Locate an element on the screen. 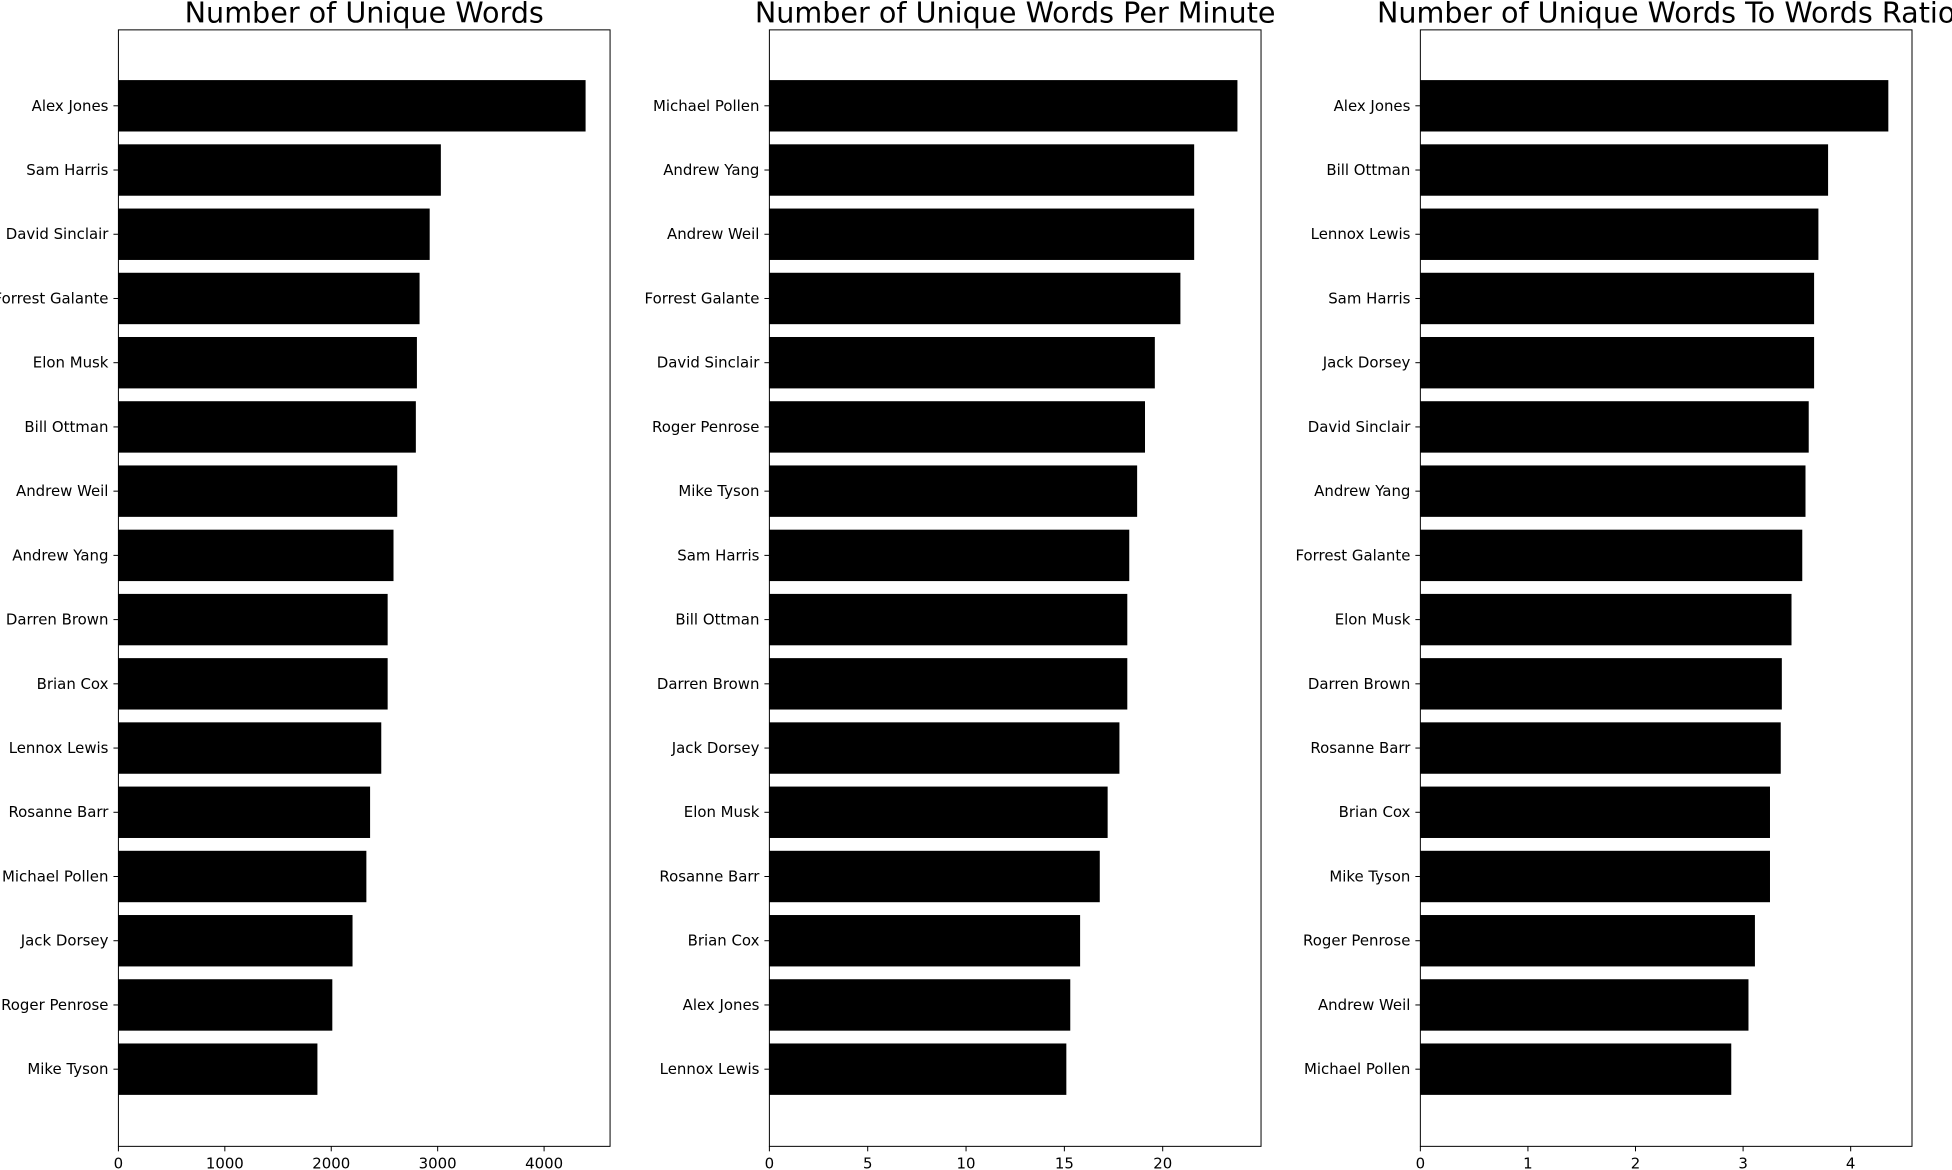 This screenshot has height=1170, width=1952. x-tick-label: 1000 is located at coordinates (225, 1162).